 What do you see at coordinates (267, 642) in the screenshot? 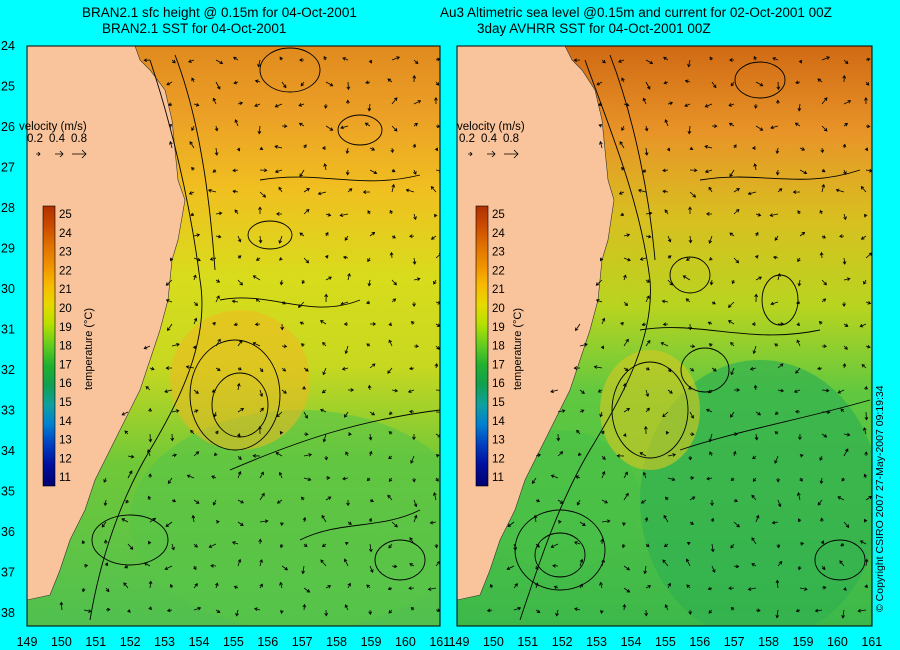
I see `left-x-axis-label-156: 156` at bounding box center [267, 642].